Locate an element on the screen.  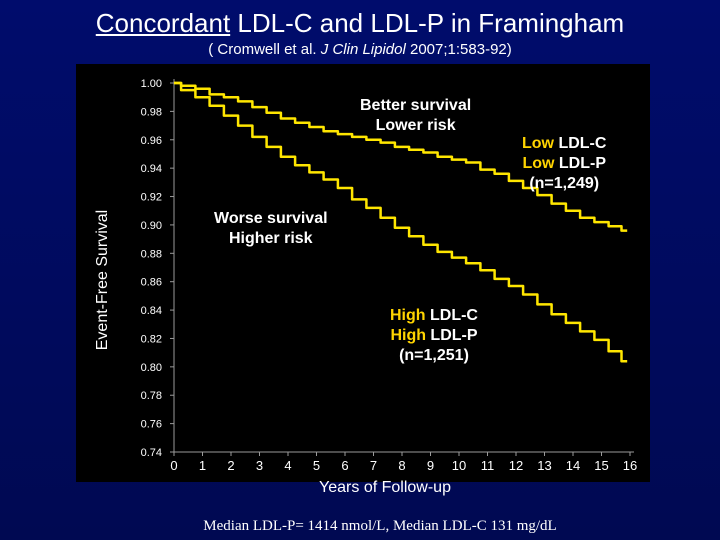
higher-risk-line: Higher risk is located at coordinates (270, 238).